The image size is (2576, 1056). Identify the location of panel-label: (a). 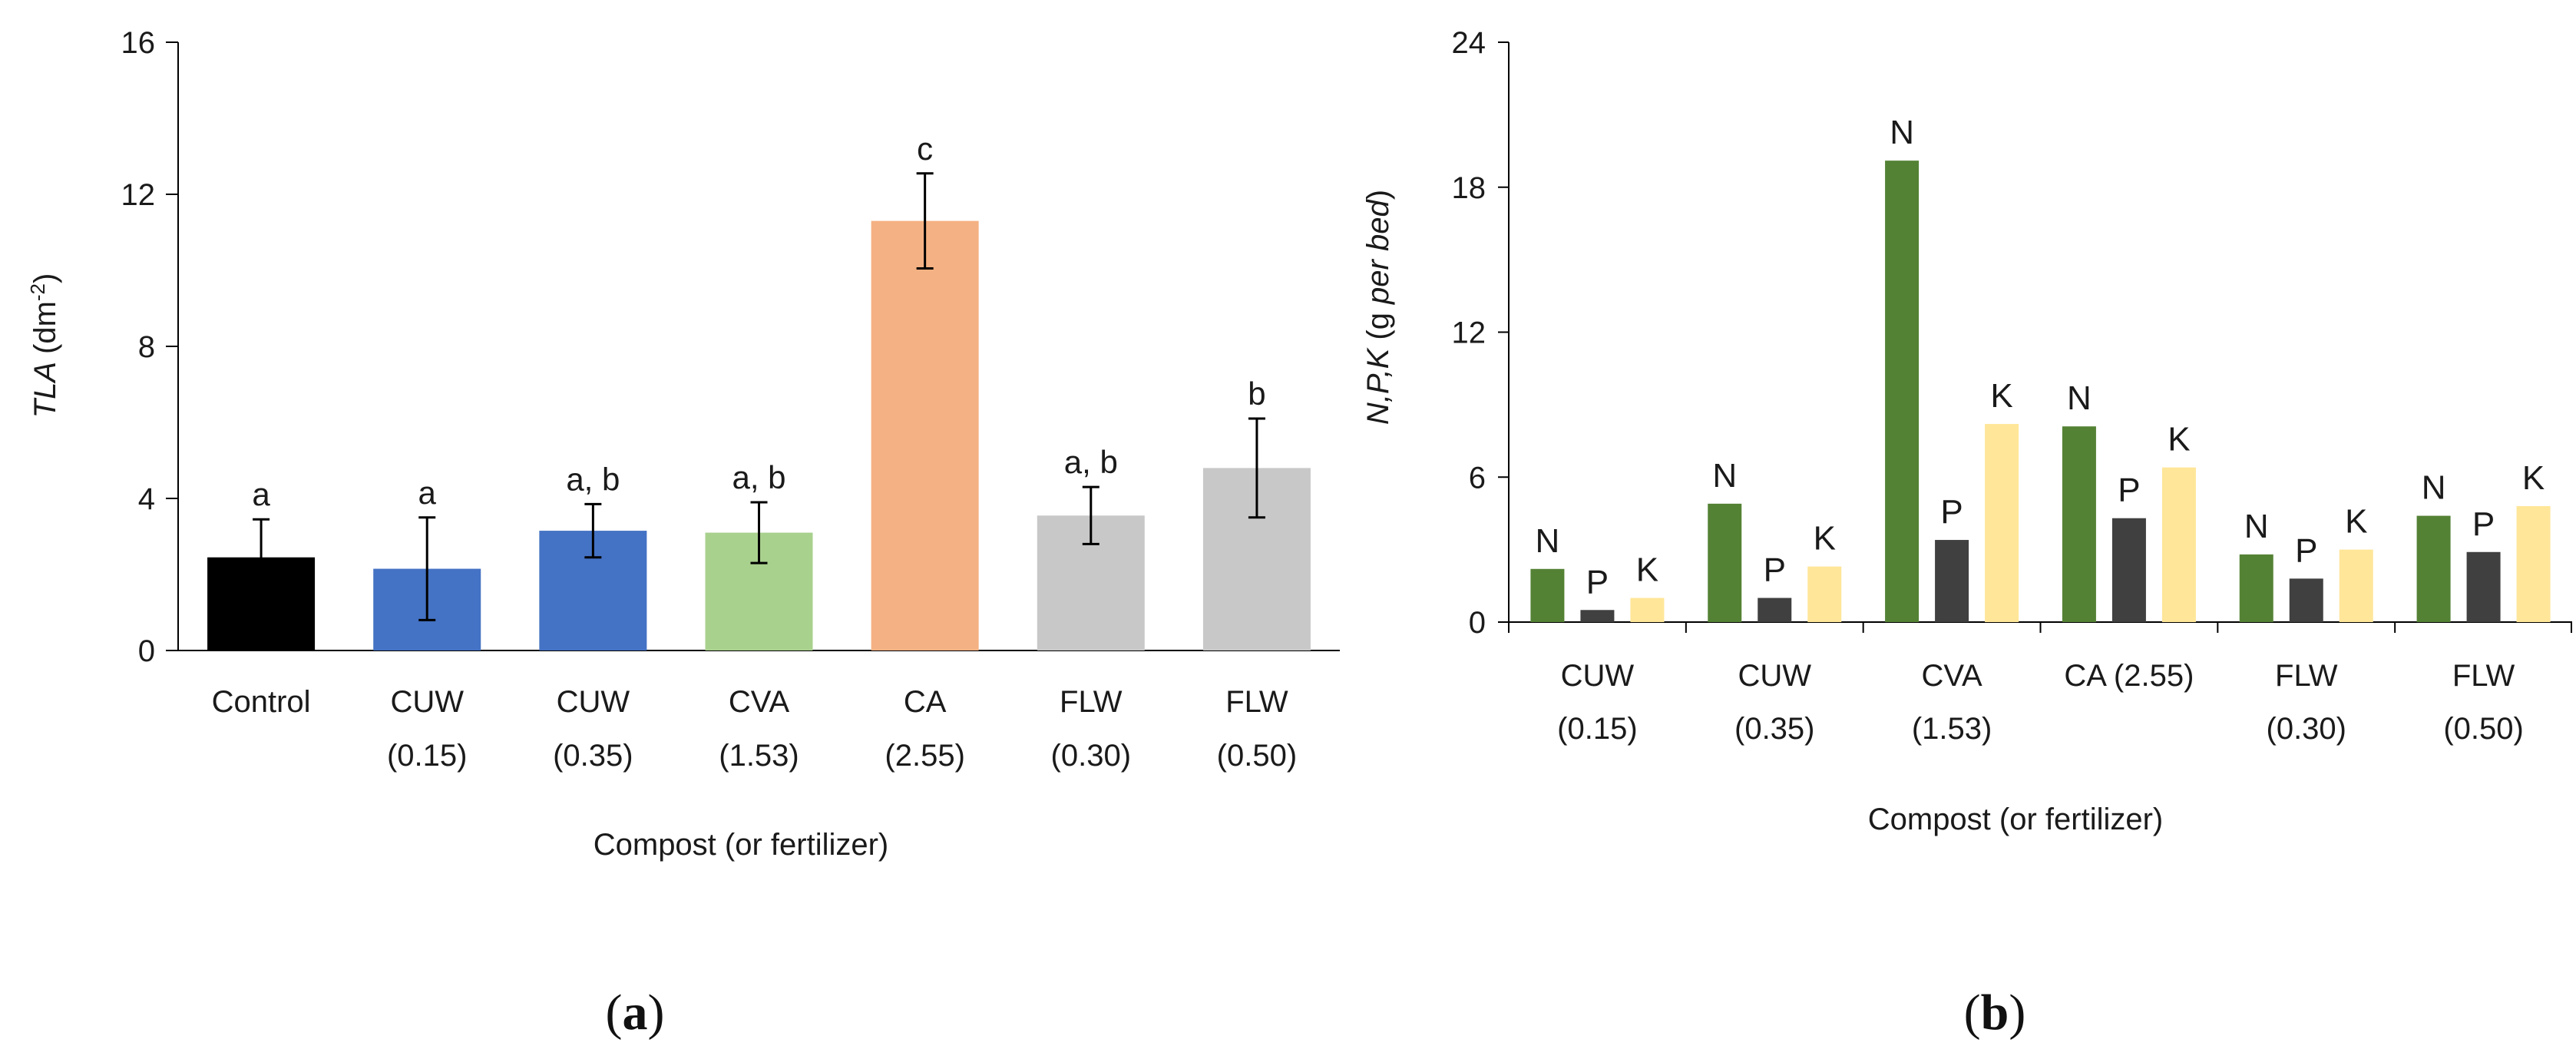
(635, 1013).